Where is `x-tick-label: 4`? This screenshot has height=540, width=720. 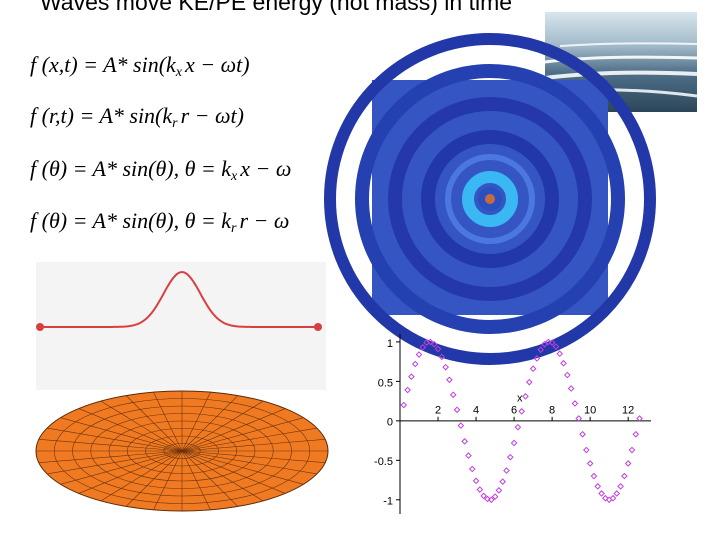
x-tick-label: 4 is located at coordinates (476, 411).